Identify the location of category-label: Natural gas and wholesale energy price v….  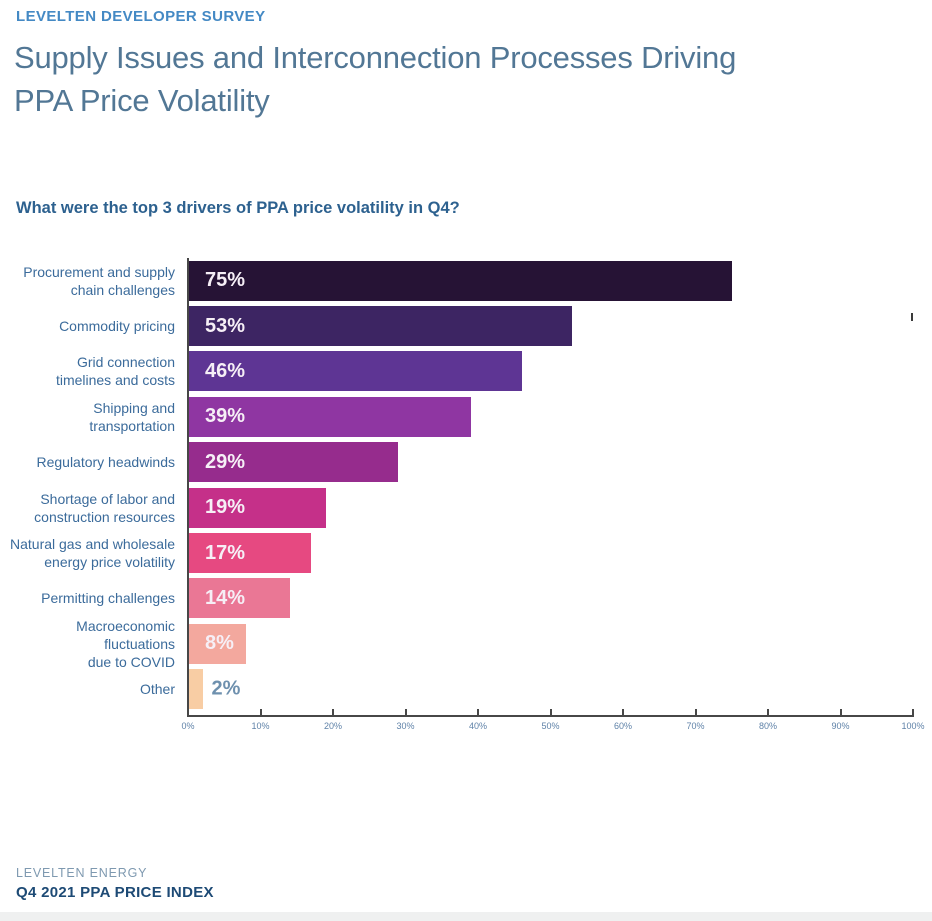
(92, 553).